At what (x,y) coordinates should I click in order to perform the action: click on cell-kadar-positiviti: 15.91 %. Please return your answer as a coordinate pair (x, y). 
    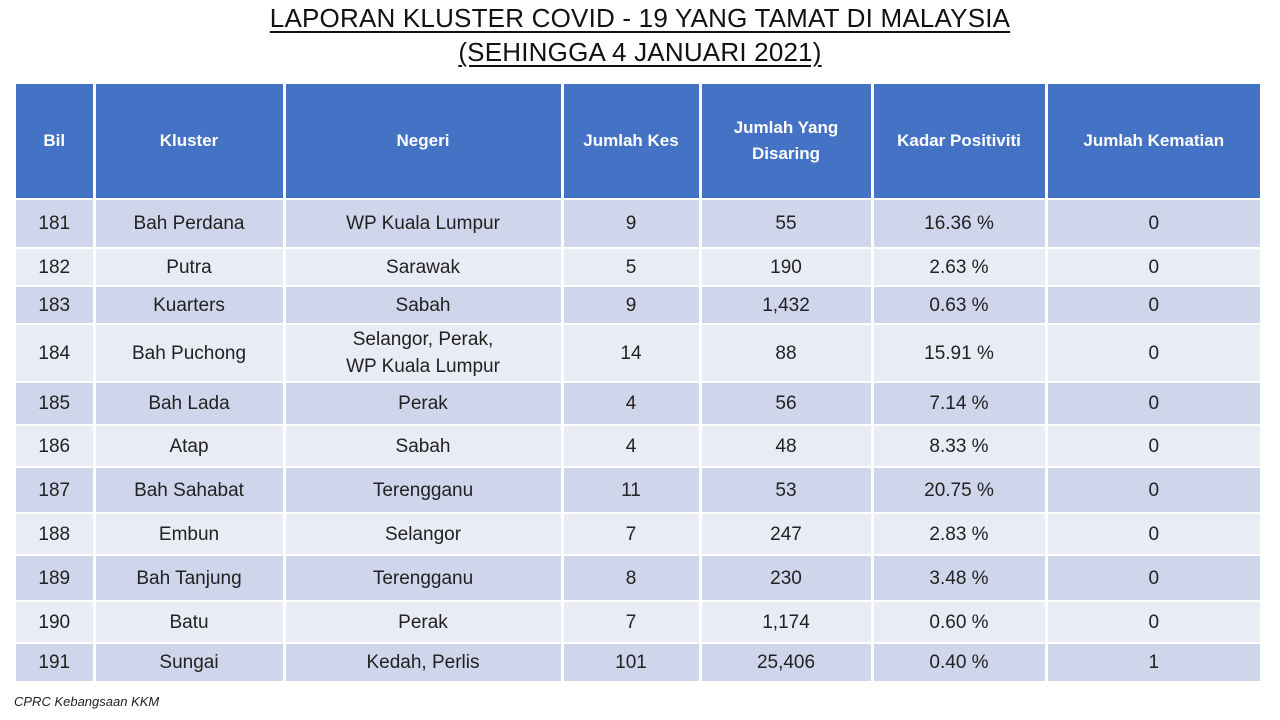
    Looking at the image, I should click on (958, 352).